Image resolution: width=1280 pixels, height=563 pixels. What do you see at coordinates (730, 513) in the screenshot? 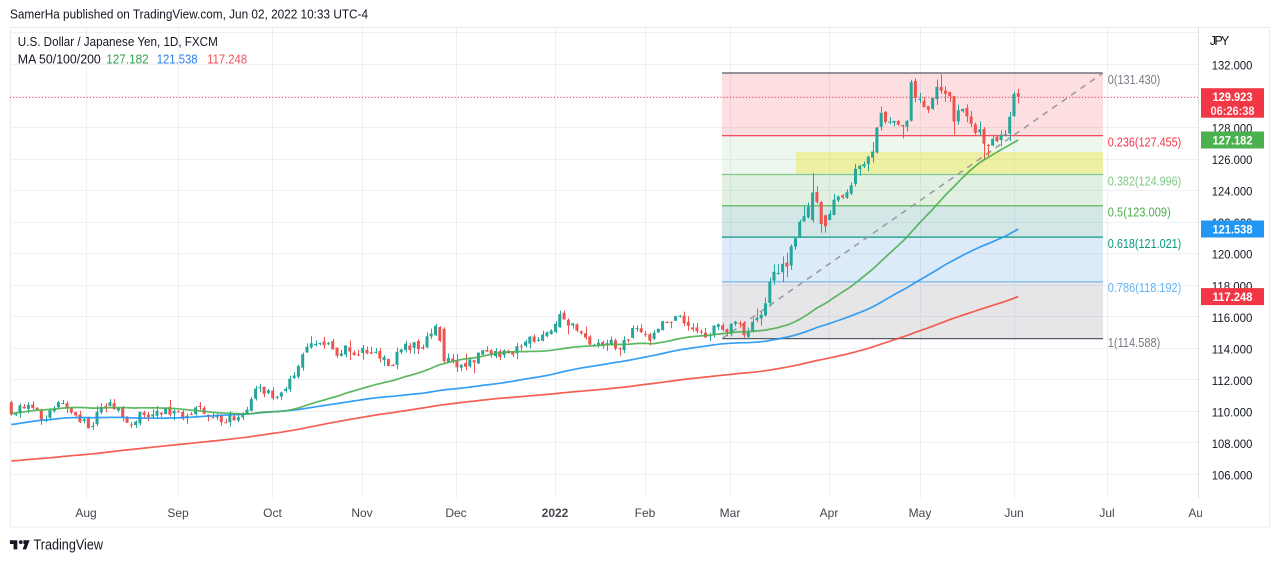
I see `svg-text: Mar` at bounding box center [730, 513].